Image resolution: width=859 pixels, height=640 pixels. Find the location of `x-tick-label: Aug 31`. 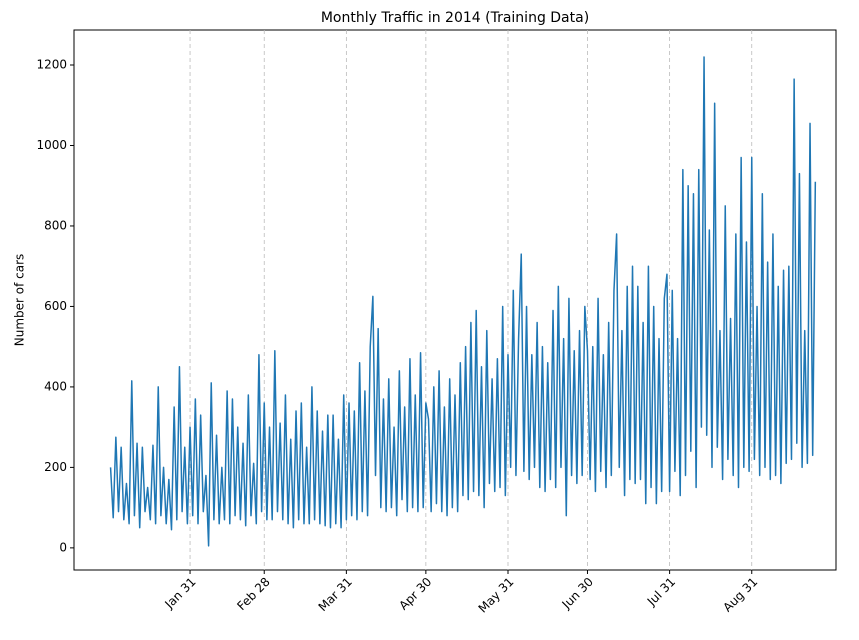

x-tick-label: Aug 31 is located at coordinates (740, 595).